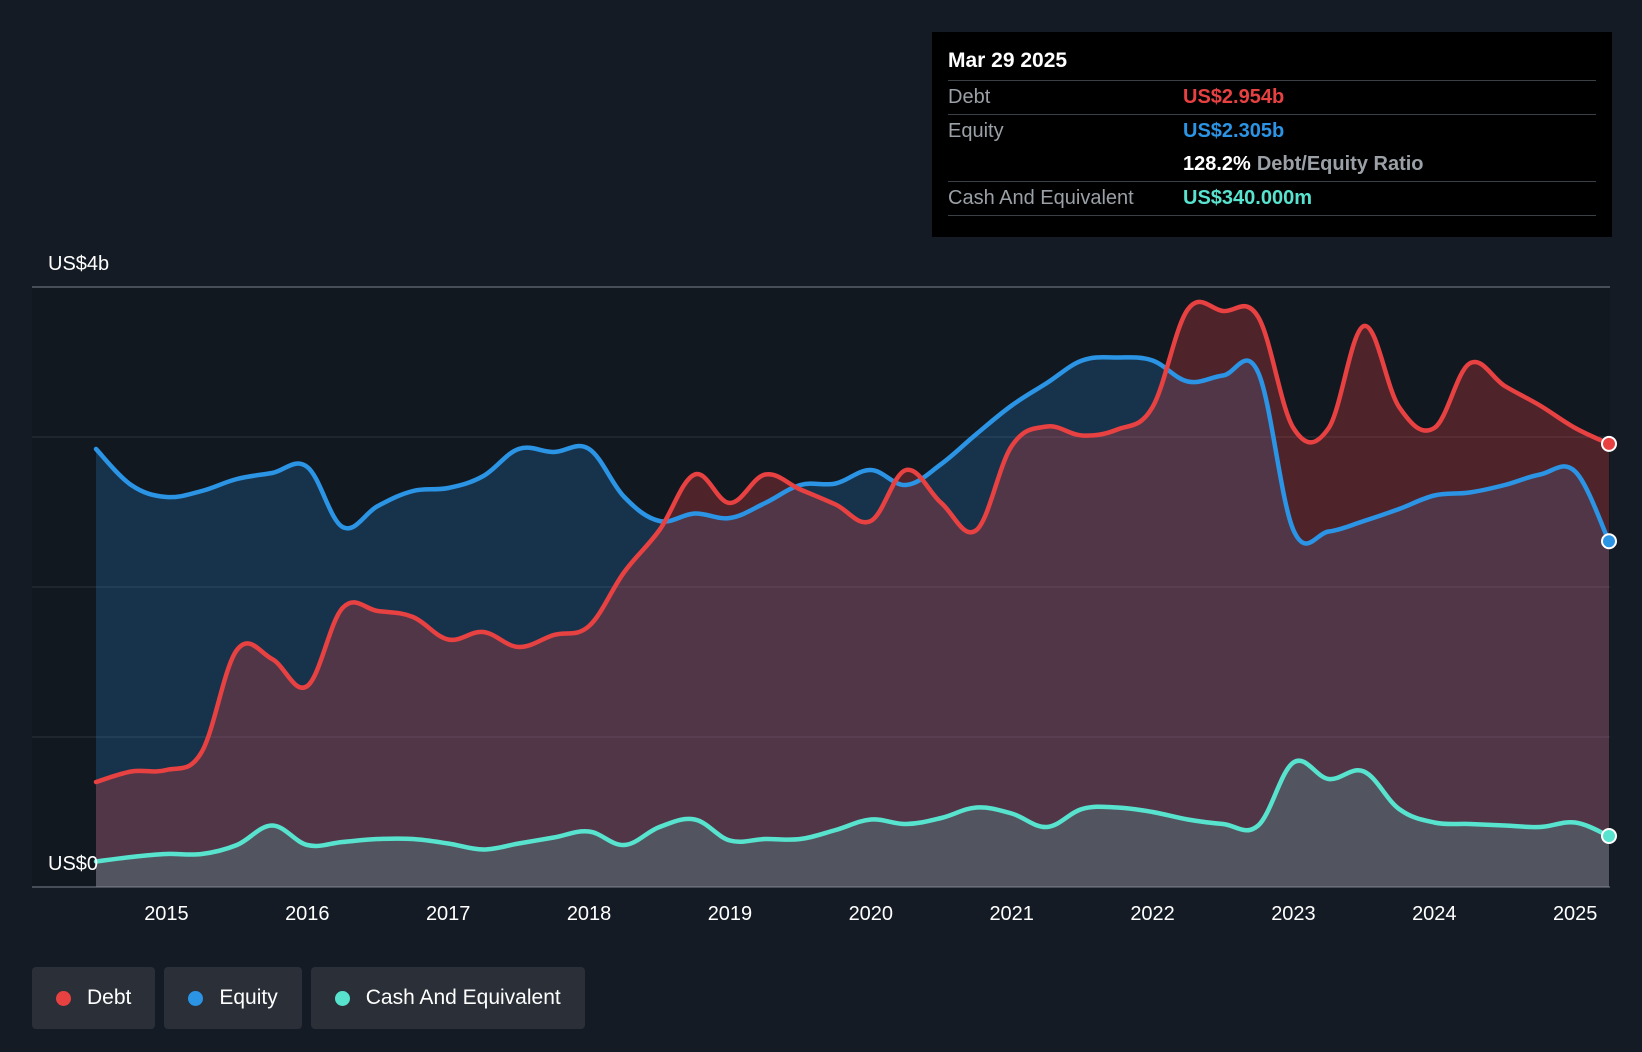  What do you see at coordinates (1609, 836) in the screenshot?
I see `cash-and-equivalent-end-marker` at bounding box center [1609, 836].